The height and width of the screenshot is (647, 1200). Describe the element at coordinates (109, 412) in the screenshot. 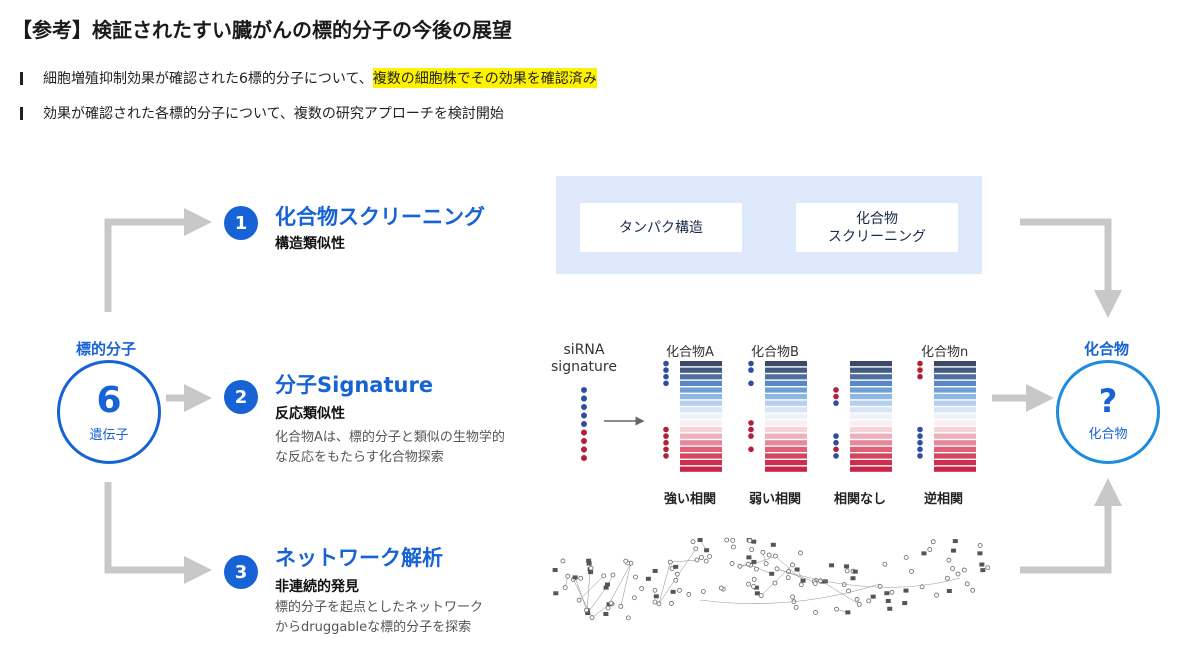

I see `source-circle: 6 遺伝子` at that location.